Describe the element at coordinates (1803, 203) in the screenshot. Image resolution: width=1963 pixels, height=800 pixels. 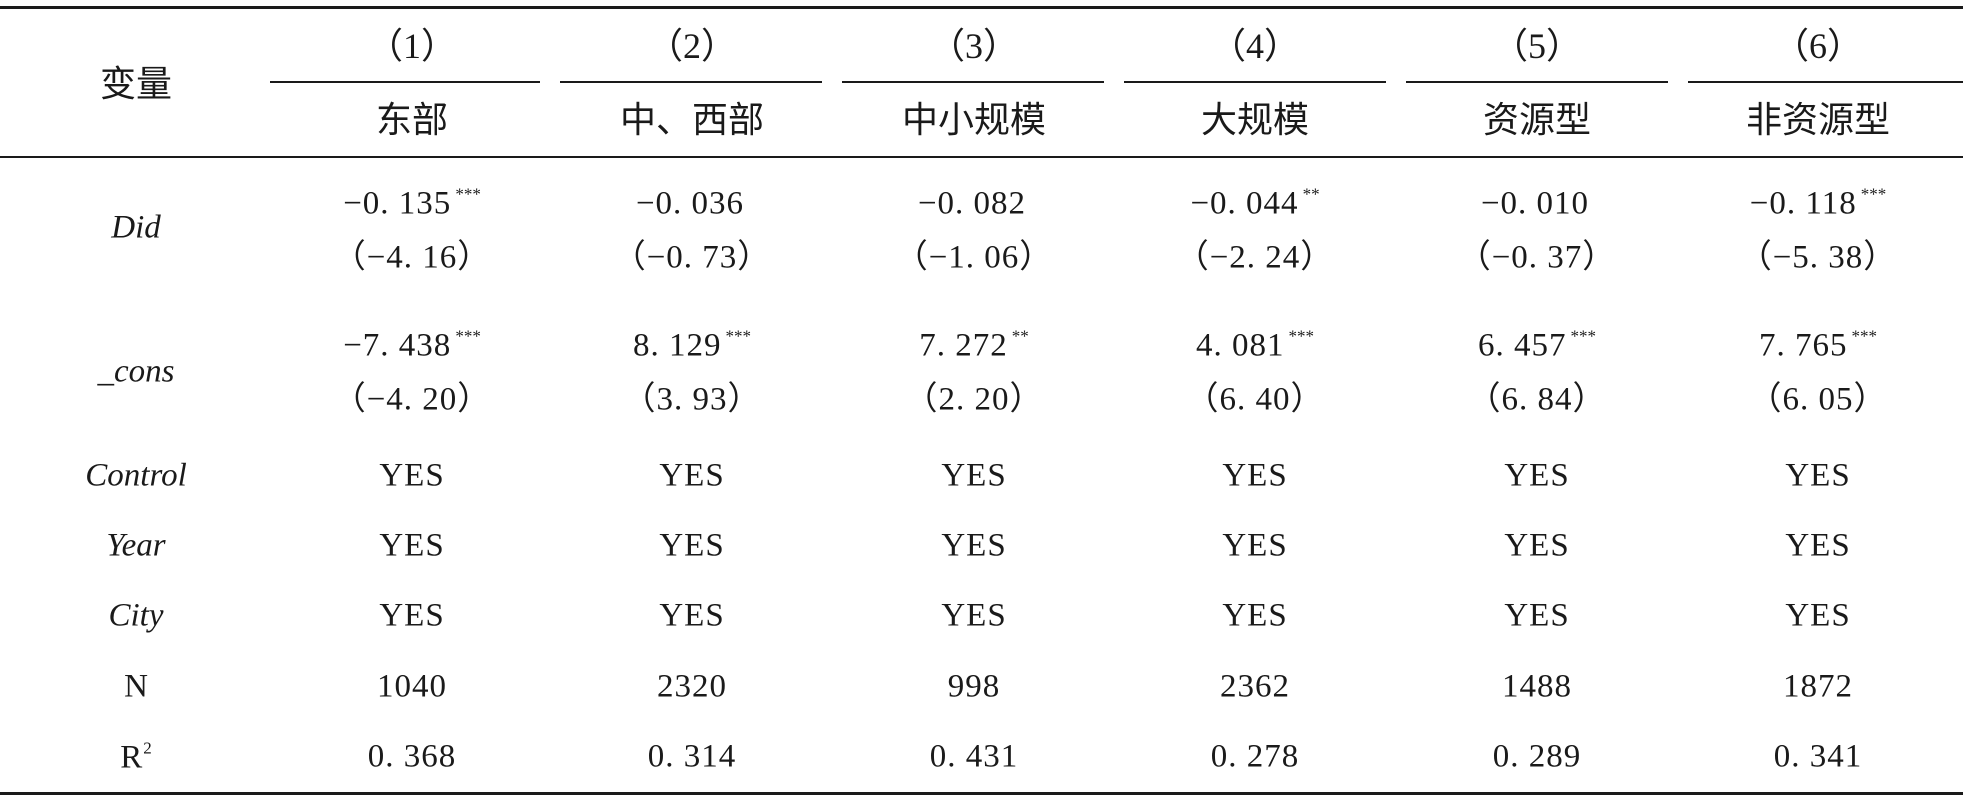
I see `coef-value: −0. 118` at that location.